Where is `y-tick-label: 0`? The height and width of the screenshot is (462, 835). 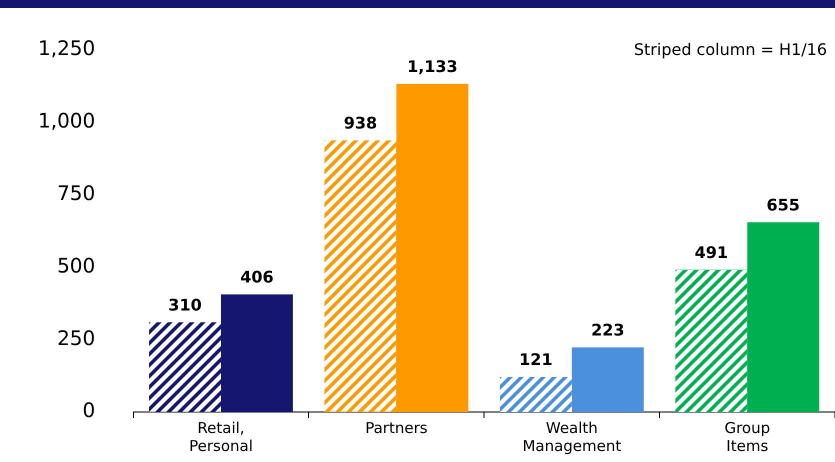
y-tick-label: 0 is located at coordinates (89, 410).